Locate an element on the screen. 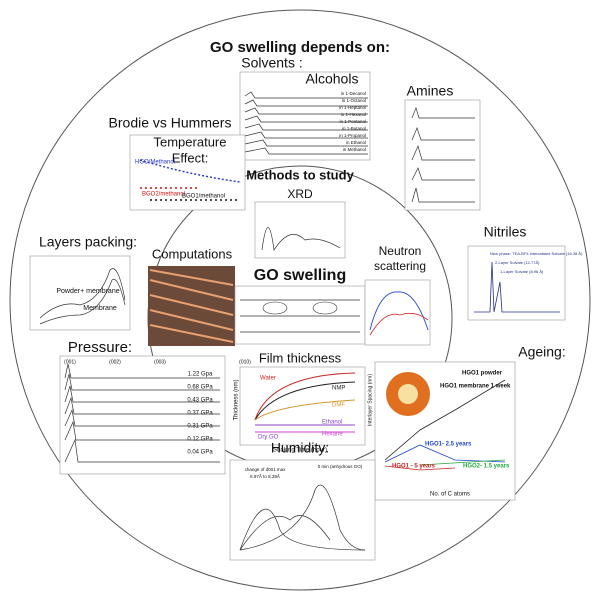  note: change of d001 max is located at coordinates (266, 469).